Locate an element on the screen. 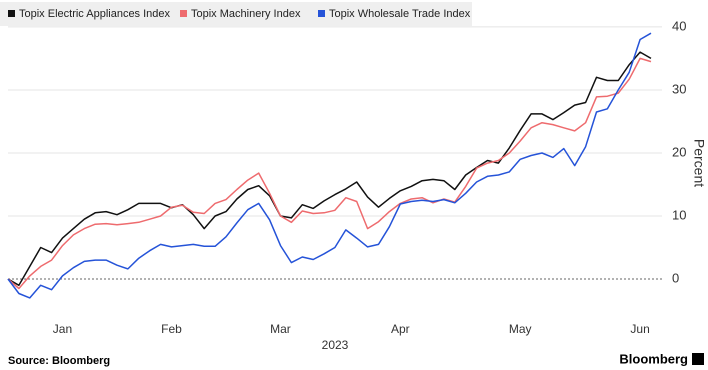  x-tick-label: Jan is located at coordinates (62, 329).